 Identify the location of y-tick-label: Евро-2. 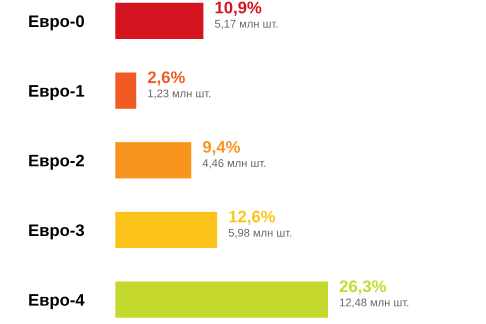
(56, 162).